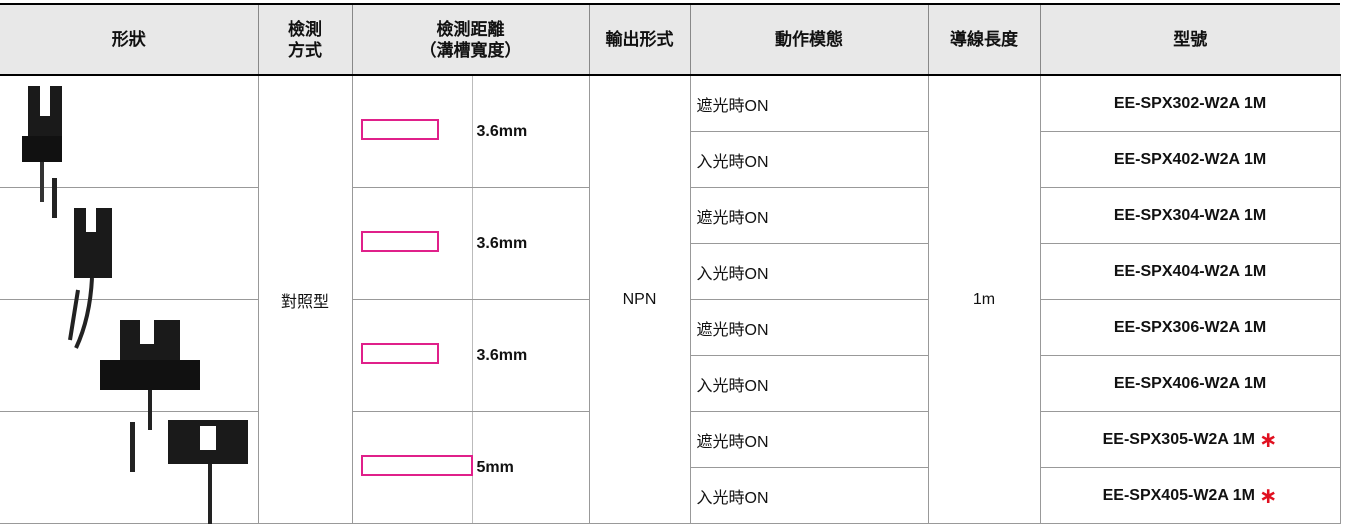 The width and height of the screenshot is (1360, 524). I want to click on header-cell: 導線長度, so click(983, 39).